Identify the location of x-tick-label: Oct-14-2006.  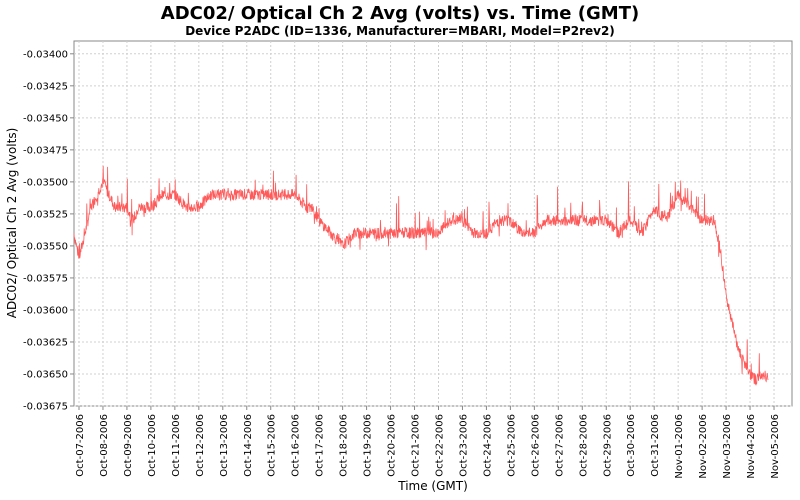
(248, 445).